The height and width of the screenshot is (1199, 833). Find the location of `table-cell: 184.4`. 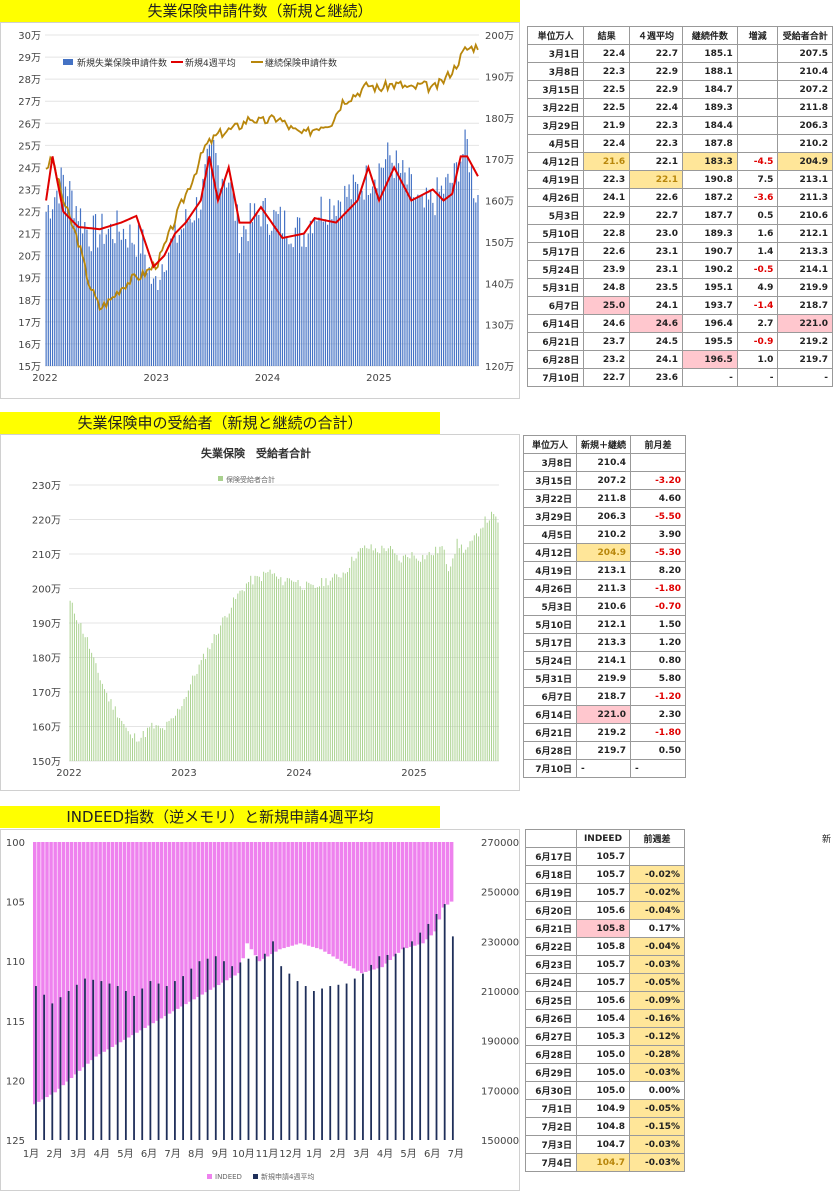

table-cell: 184.4 is located at coordinates (709, 125).